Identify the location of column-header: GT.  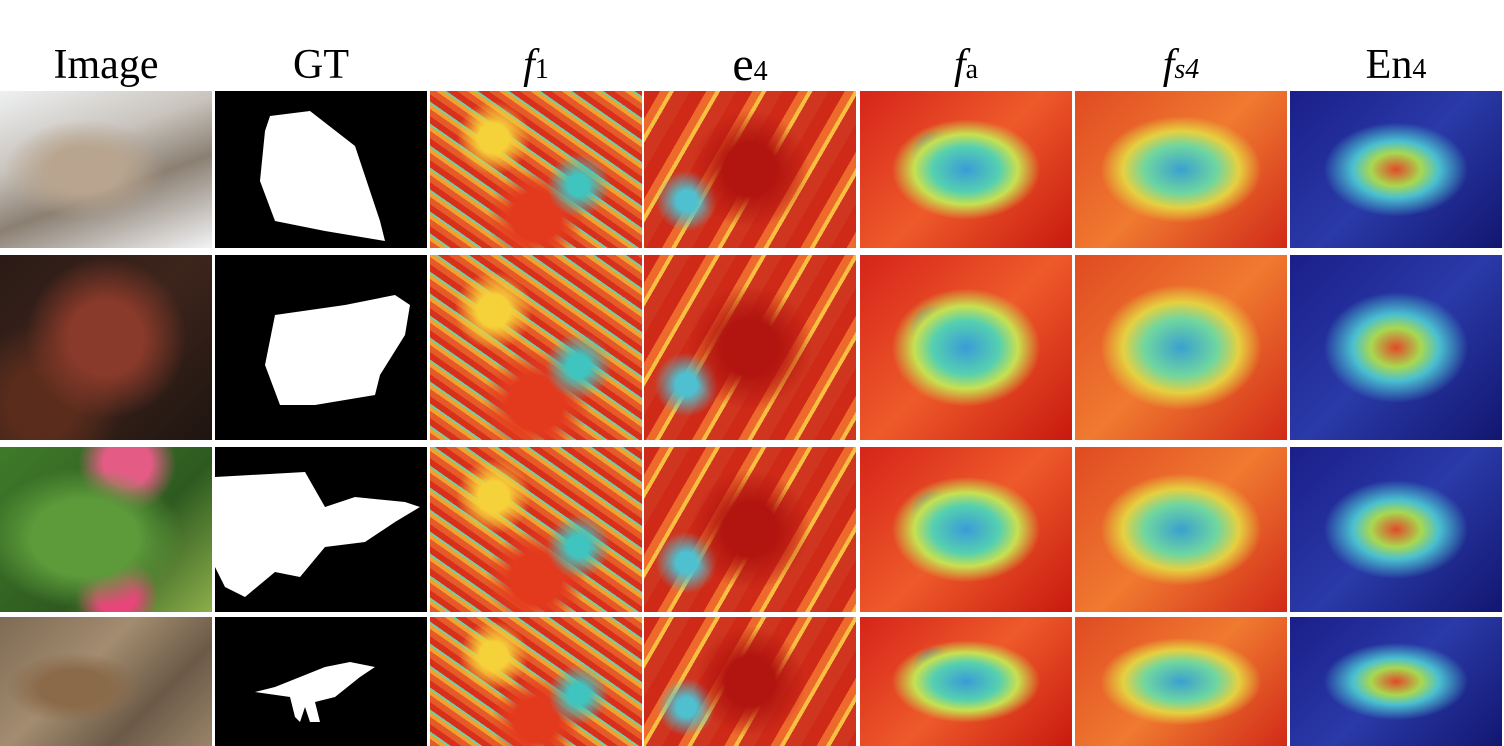
(321, 65).